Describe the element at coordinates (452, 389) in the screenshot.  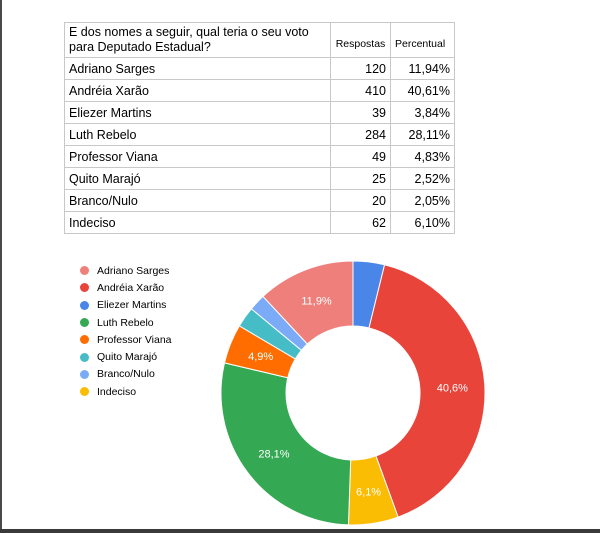
I see `slice-label: 40,6%` at that location.